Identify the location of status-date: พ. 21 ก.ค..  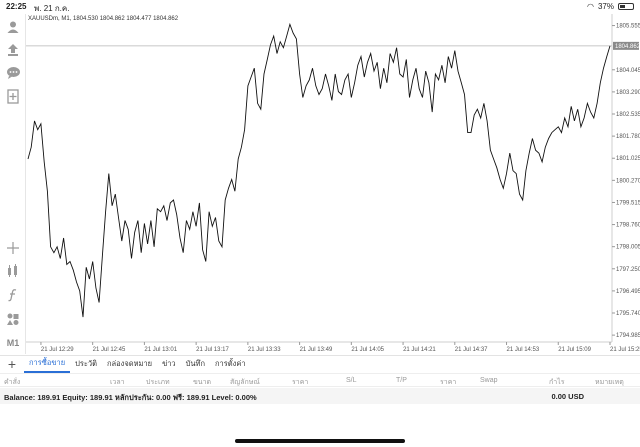
(52, 8).